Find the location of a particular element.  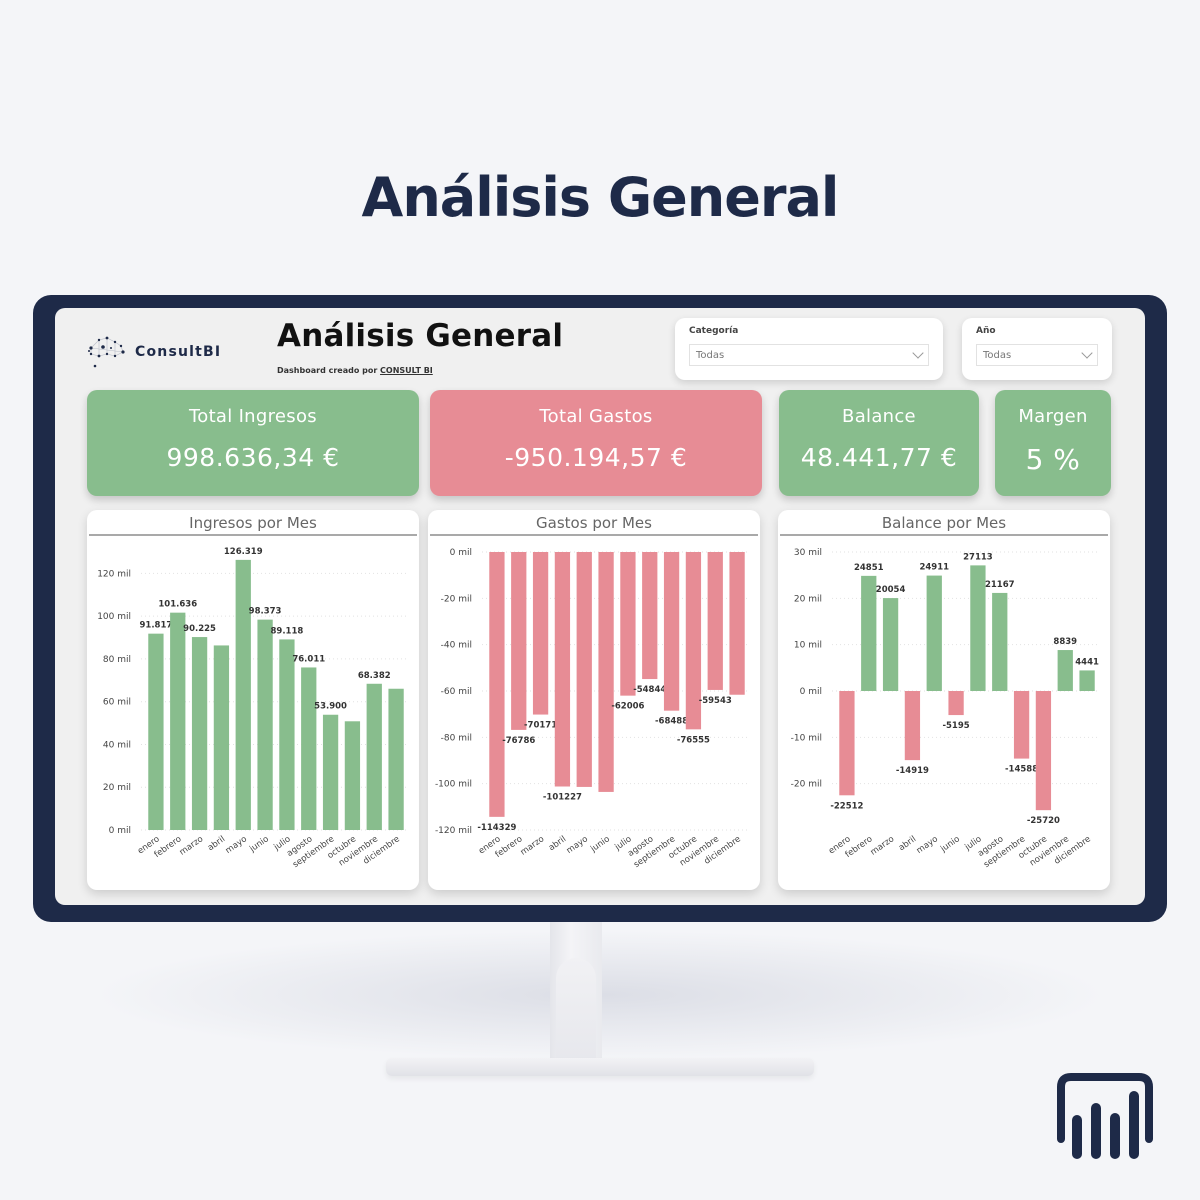

svg-text: -76555 is located at coordinates (693, 740).